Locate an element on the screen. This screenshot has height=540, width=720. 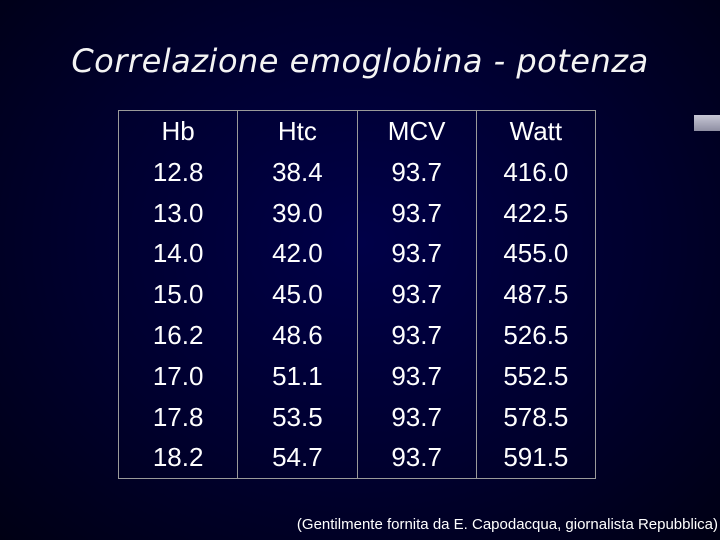
cell-hb: 17.8 is located at coordinates (178, 417).